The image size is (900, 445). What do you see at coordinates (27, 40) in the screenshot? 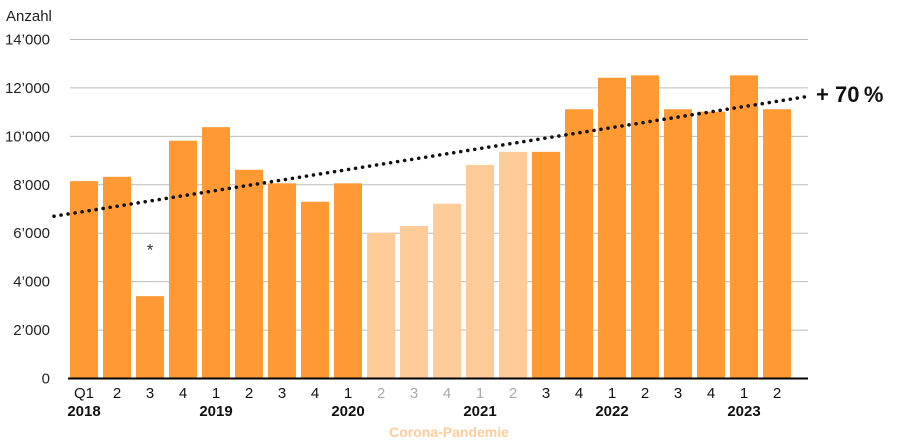
I see `y-tick-label: 14’000` at bounding box center [27, 40].